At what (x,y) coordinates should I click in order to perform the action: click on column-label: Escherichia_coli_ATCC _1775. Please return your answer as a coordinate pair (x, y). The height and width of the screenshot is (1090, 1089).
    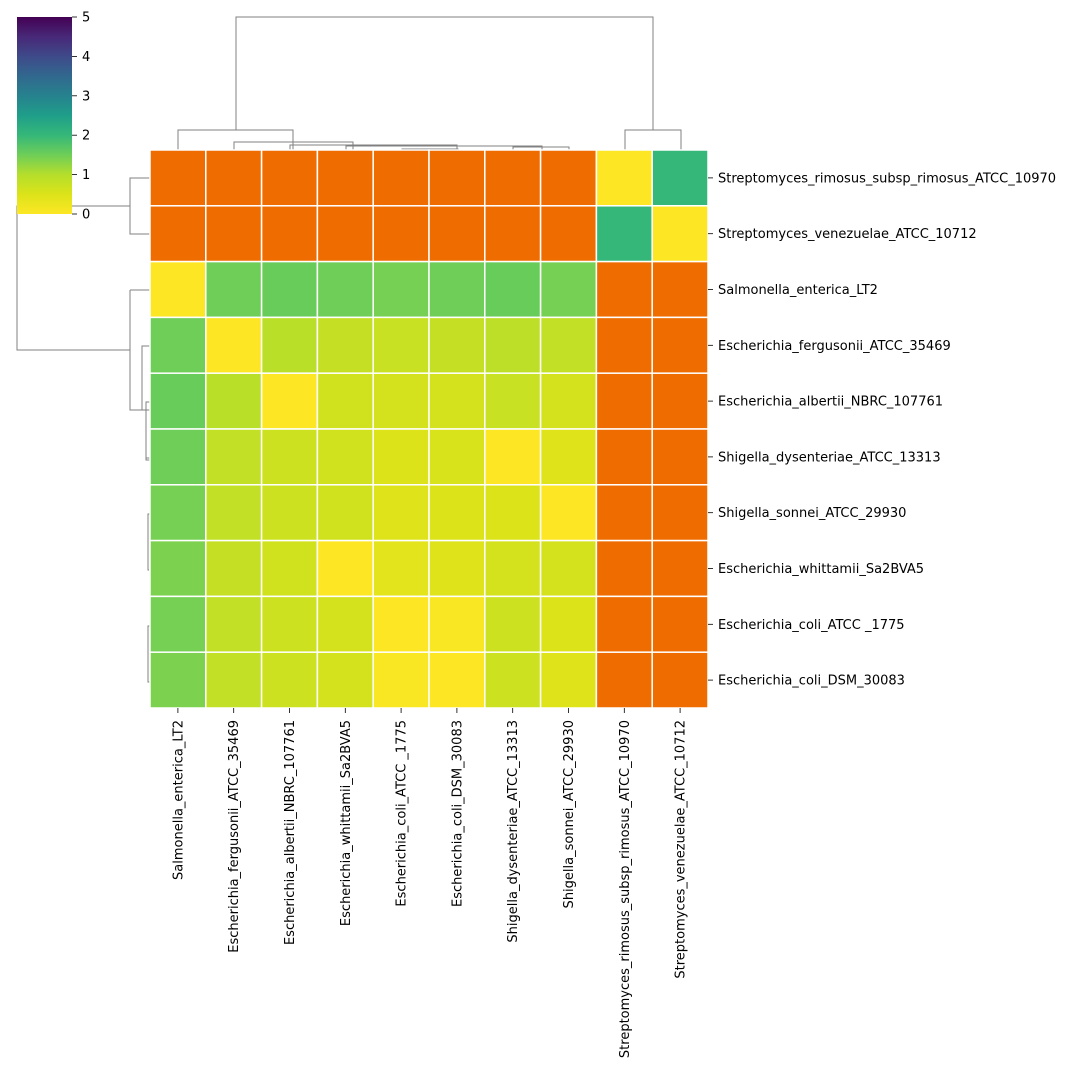
    Looking at the image, I should click on (402, 813).